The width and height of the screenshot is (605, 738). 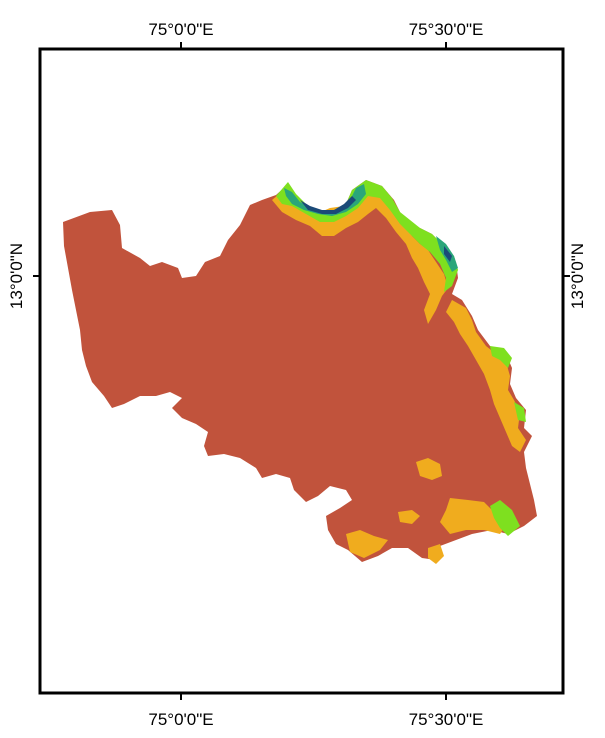 I want to click on region-class-dark-blue, so click(x=328, y=205).